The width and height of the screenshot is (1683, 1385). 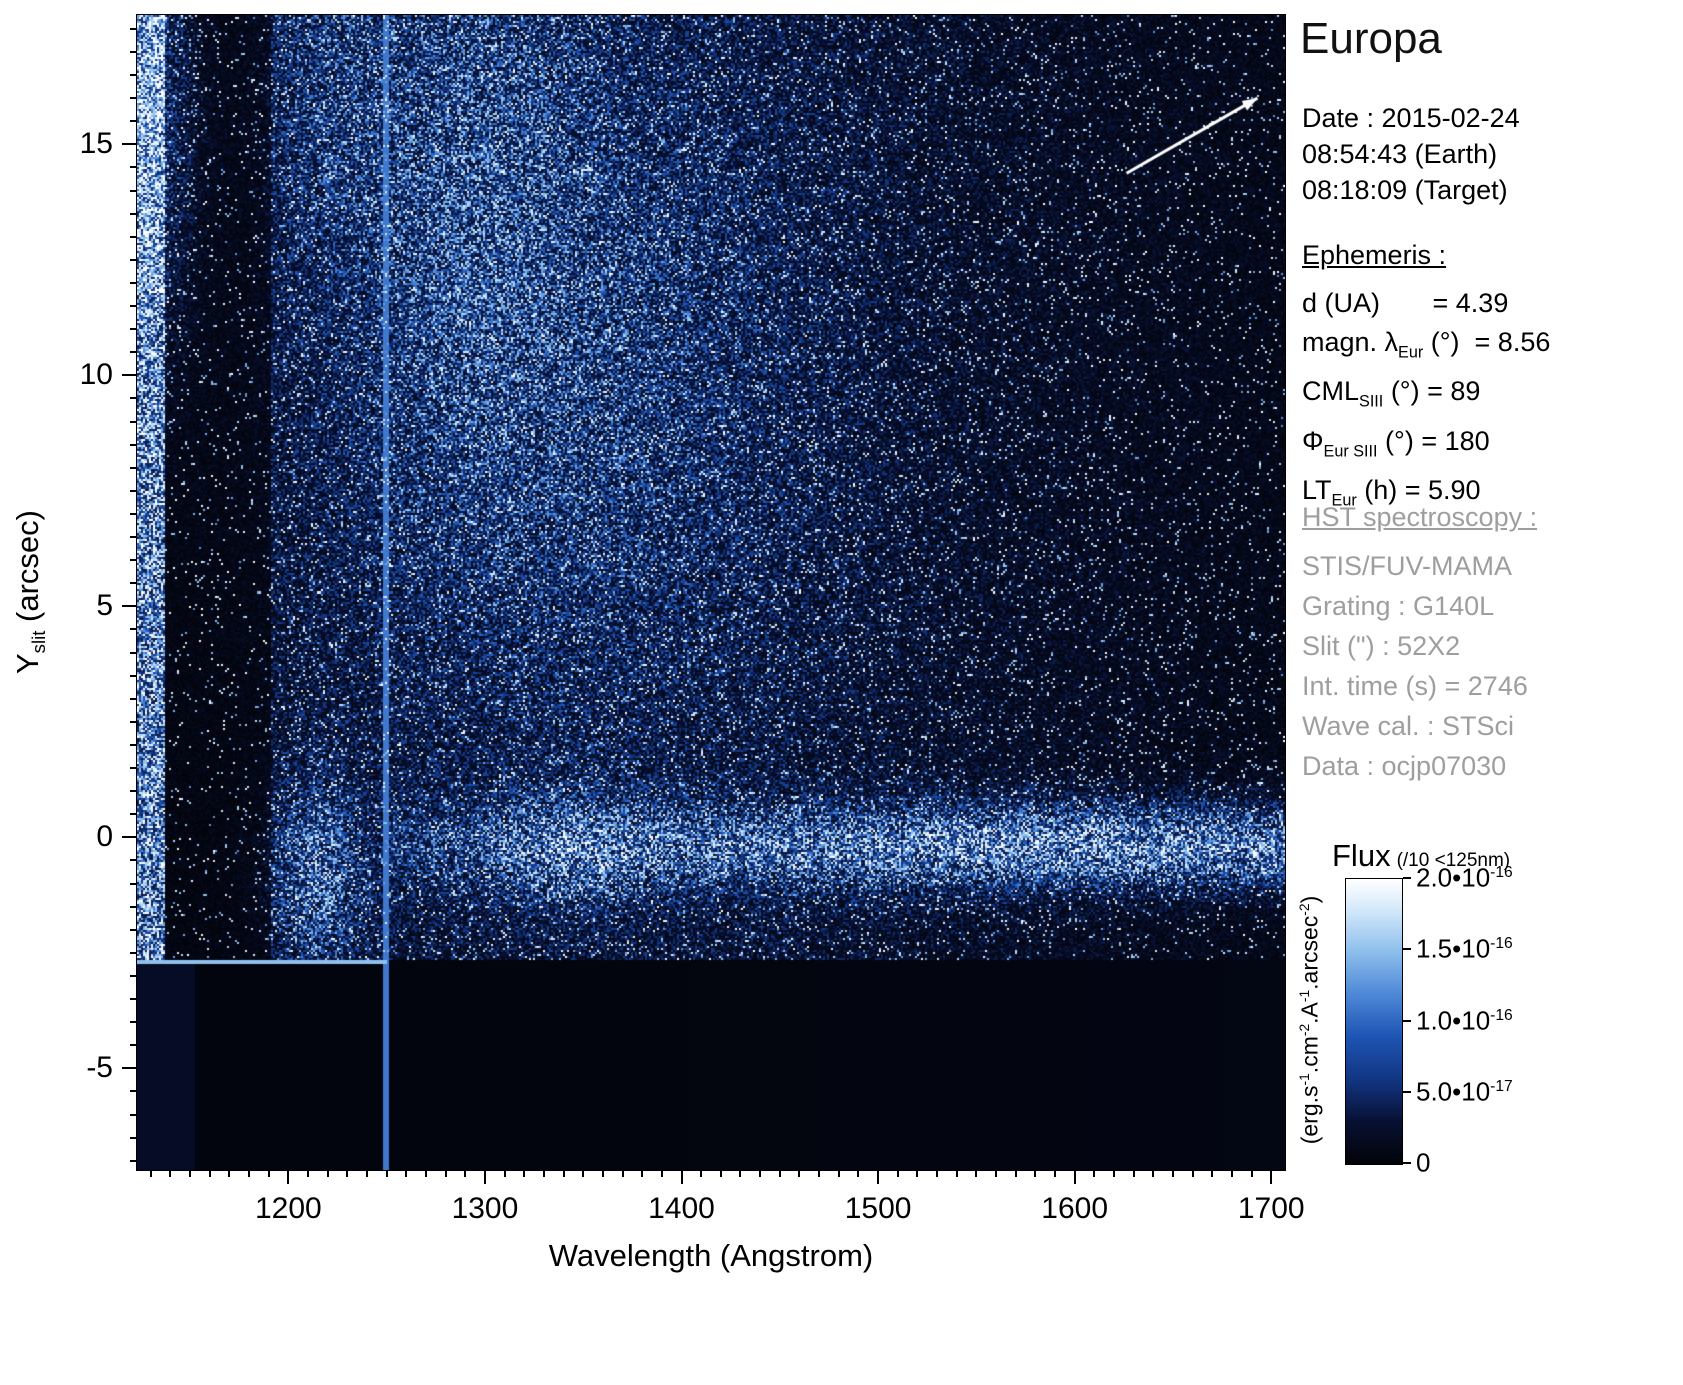 What do you see at coordinates (1391, 393) in the screenshot?
I see `ephemeris-line: CMLSIII (°) = 89` at bounding box center [1391, 393].